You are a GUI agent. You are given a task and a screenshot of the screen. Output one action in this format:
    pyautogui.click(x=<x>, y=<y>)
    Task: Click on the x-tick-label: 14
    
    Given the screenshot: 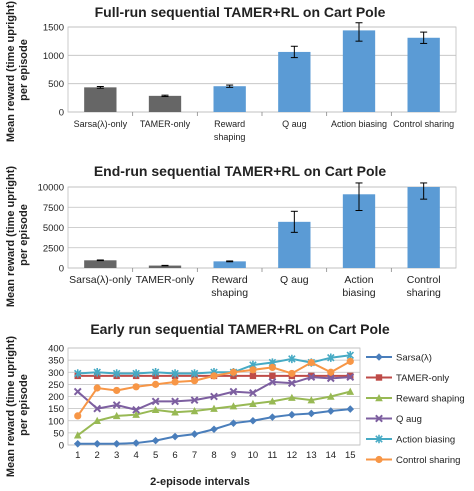 What is the action you would take?
    pyautogui.click(x=331, y=455)
    